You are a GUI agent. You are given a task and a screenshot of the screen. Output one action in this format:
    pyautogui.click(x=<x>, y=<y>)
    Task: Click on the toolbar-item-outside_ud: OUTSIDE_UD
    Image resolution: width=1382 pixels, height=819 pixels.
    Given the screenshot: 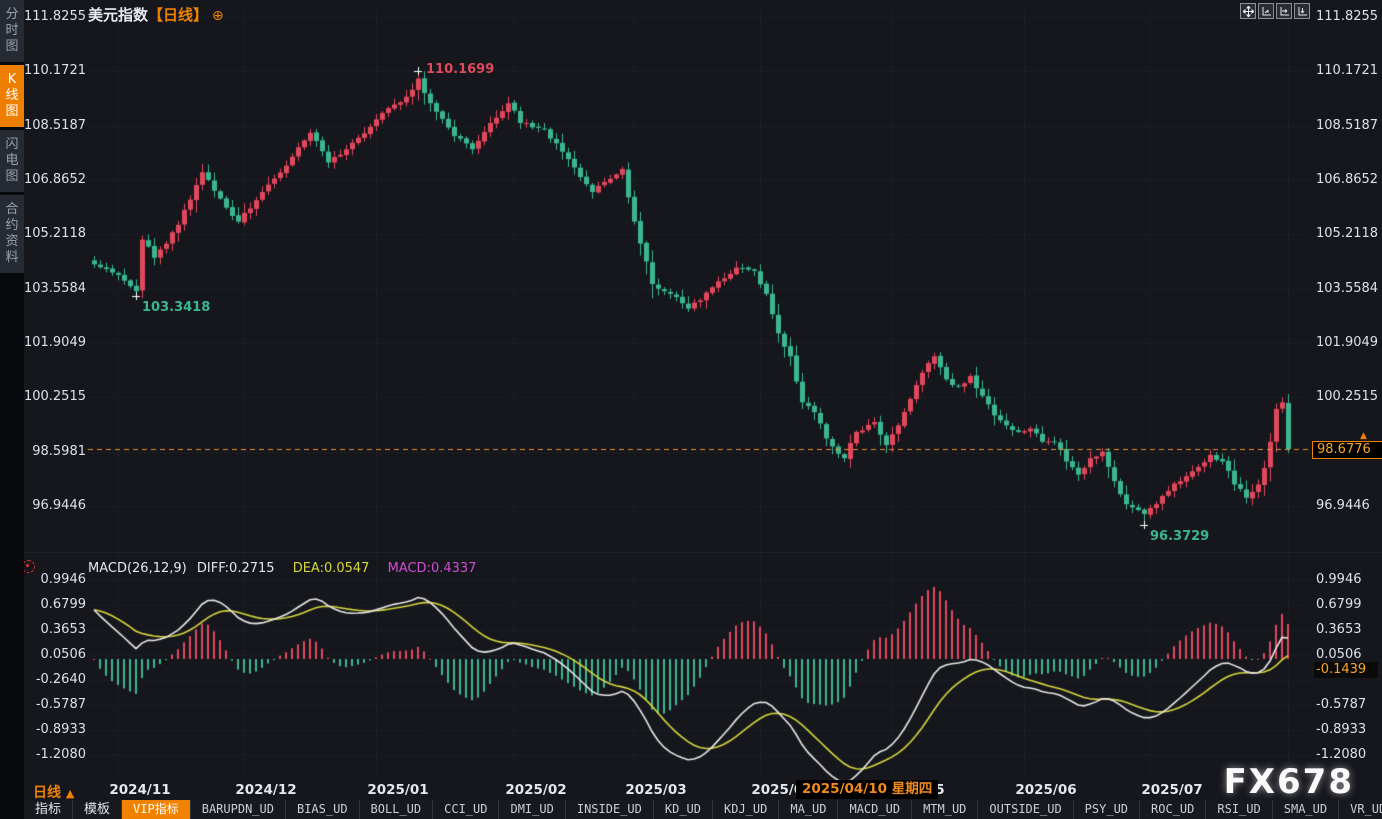 What is the action you would take?
    pyautogui.click(x=1026, y=809)
    